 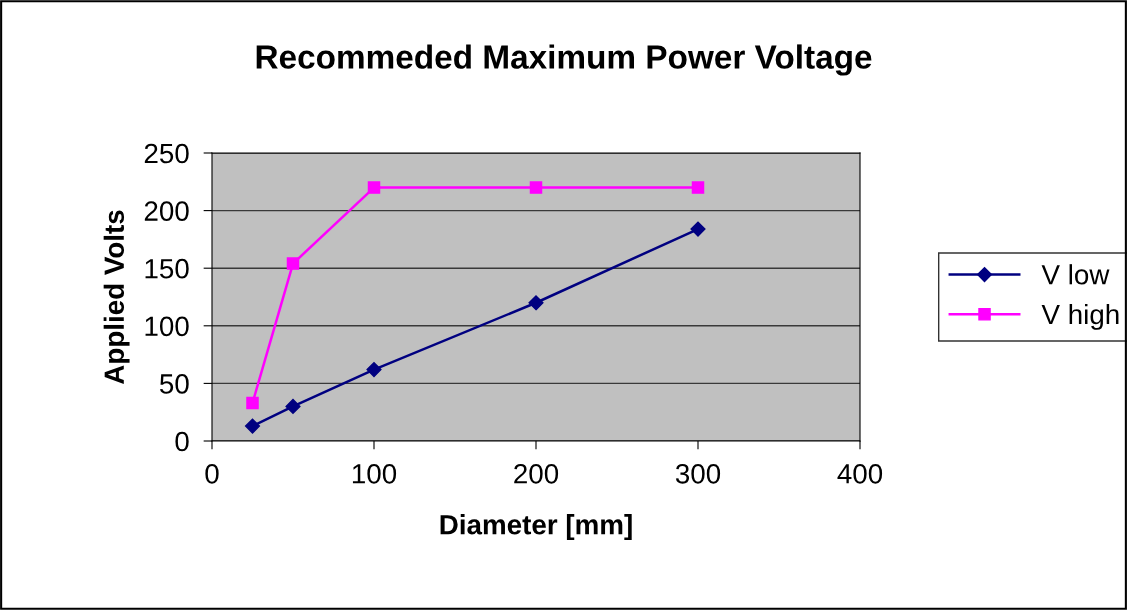 I want to click on legend-label: V high, so click(x=1080, y=316).